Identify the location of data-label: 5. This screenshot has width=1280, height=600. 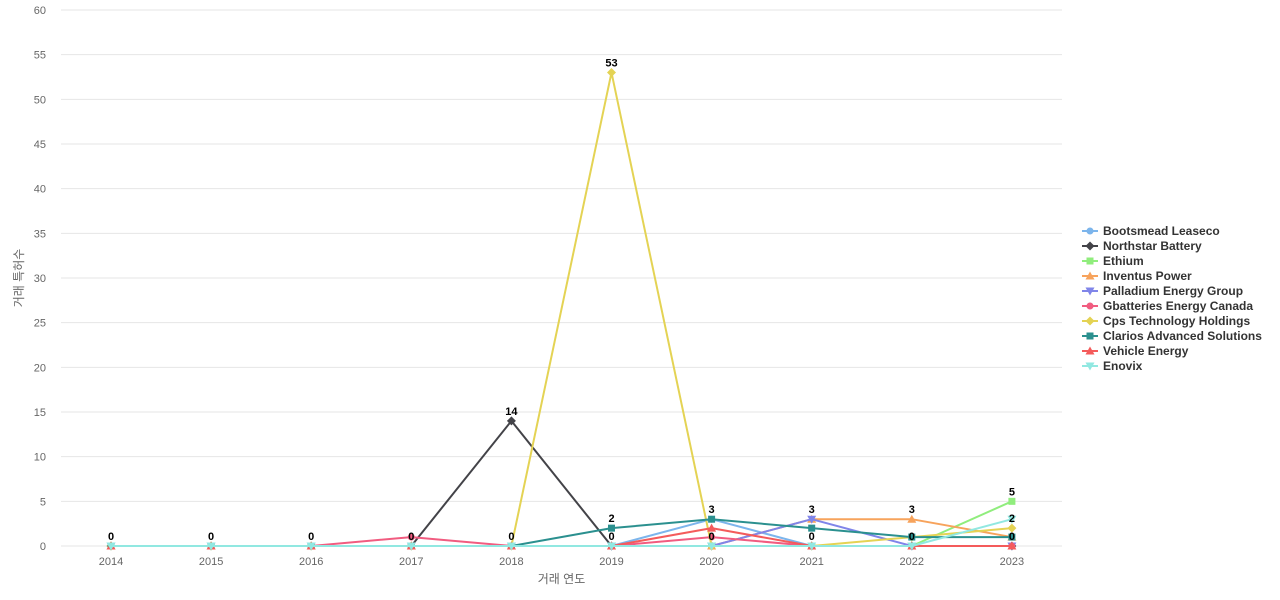
(1012, 492).